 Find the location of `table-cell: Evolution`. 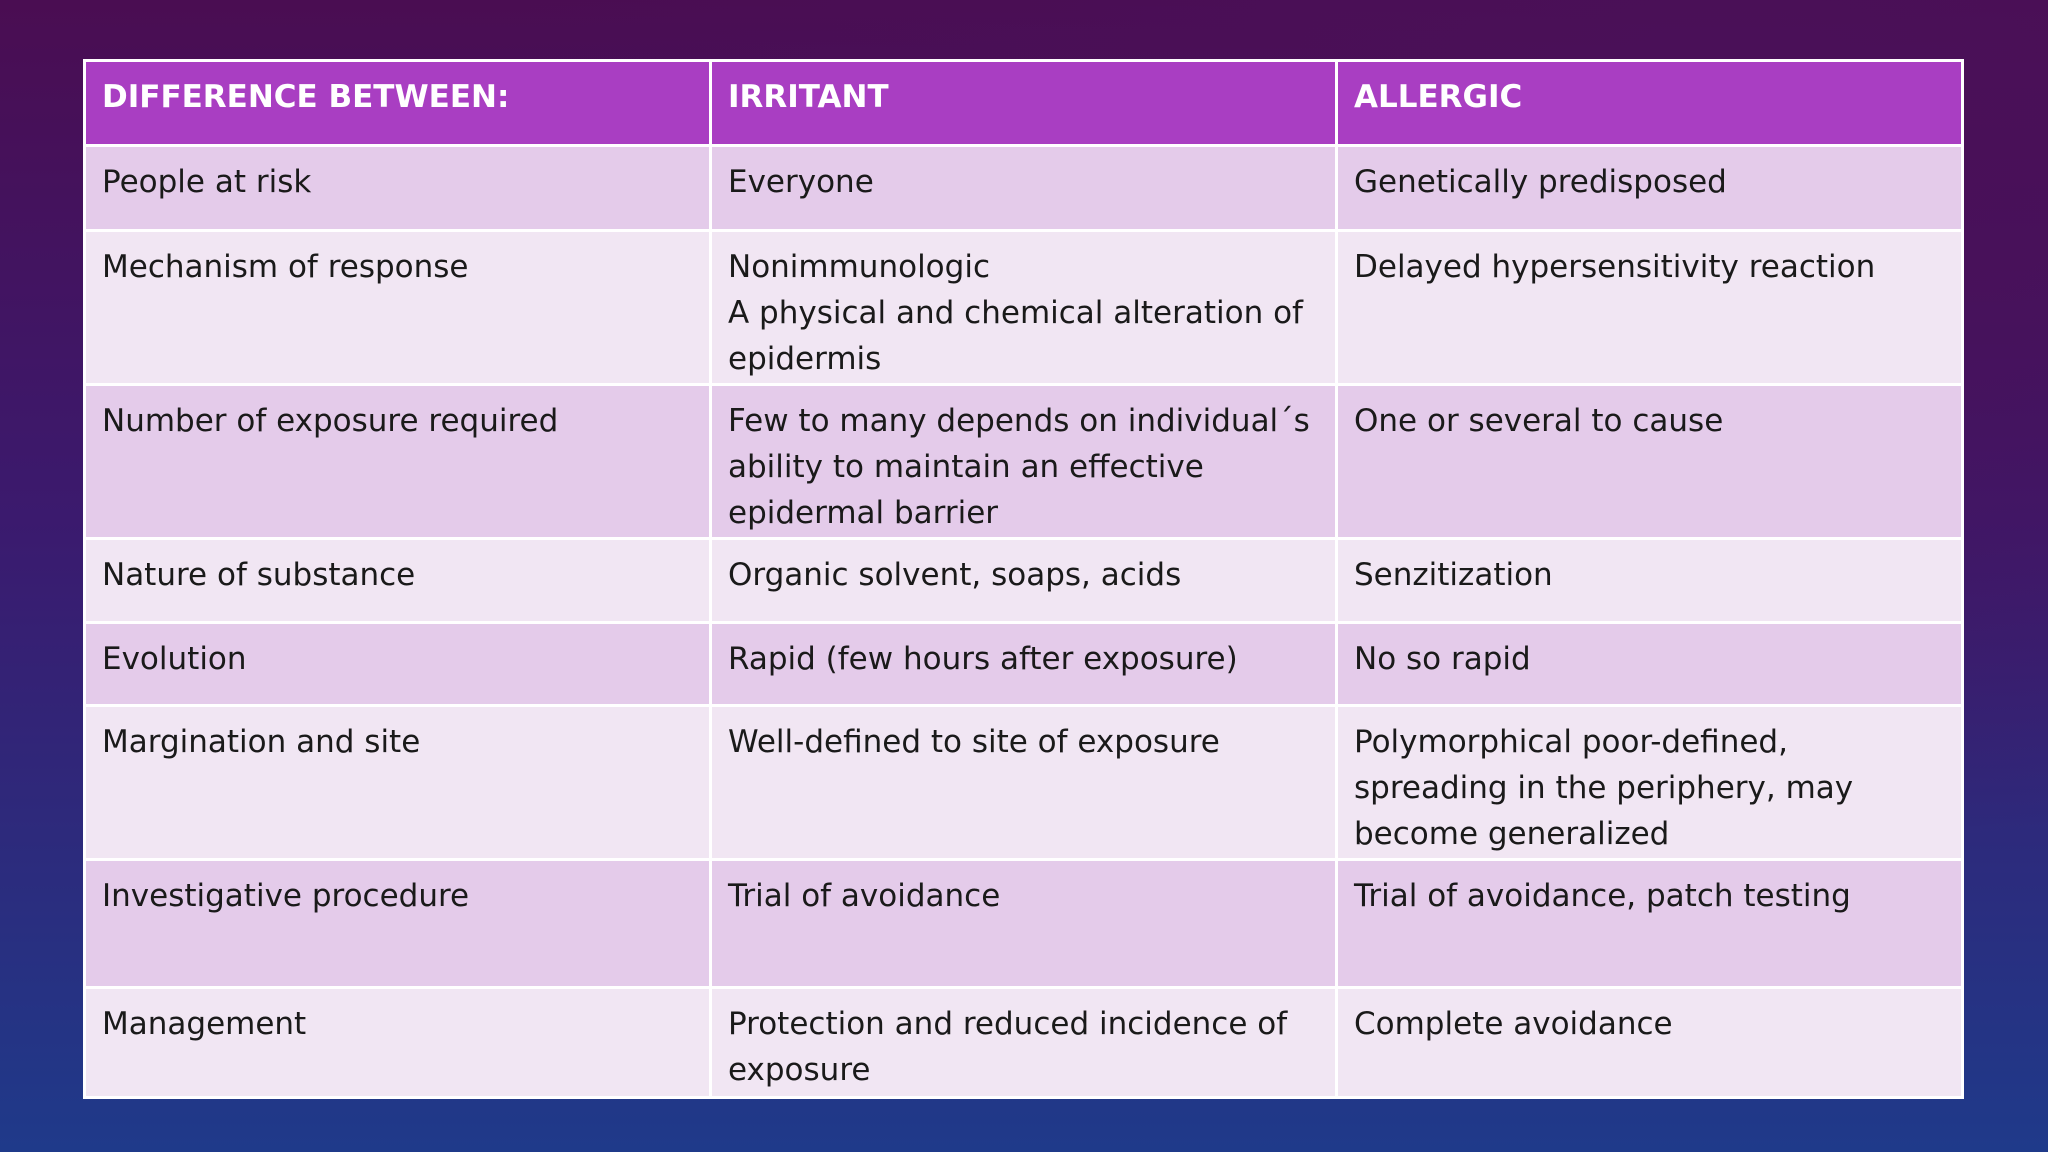

table-cell: Evolution is located at coordinates (397, 664).